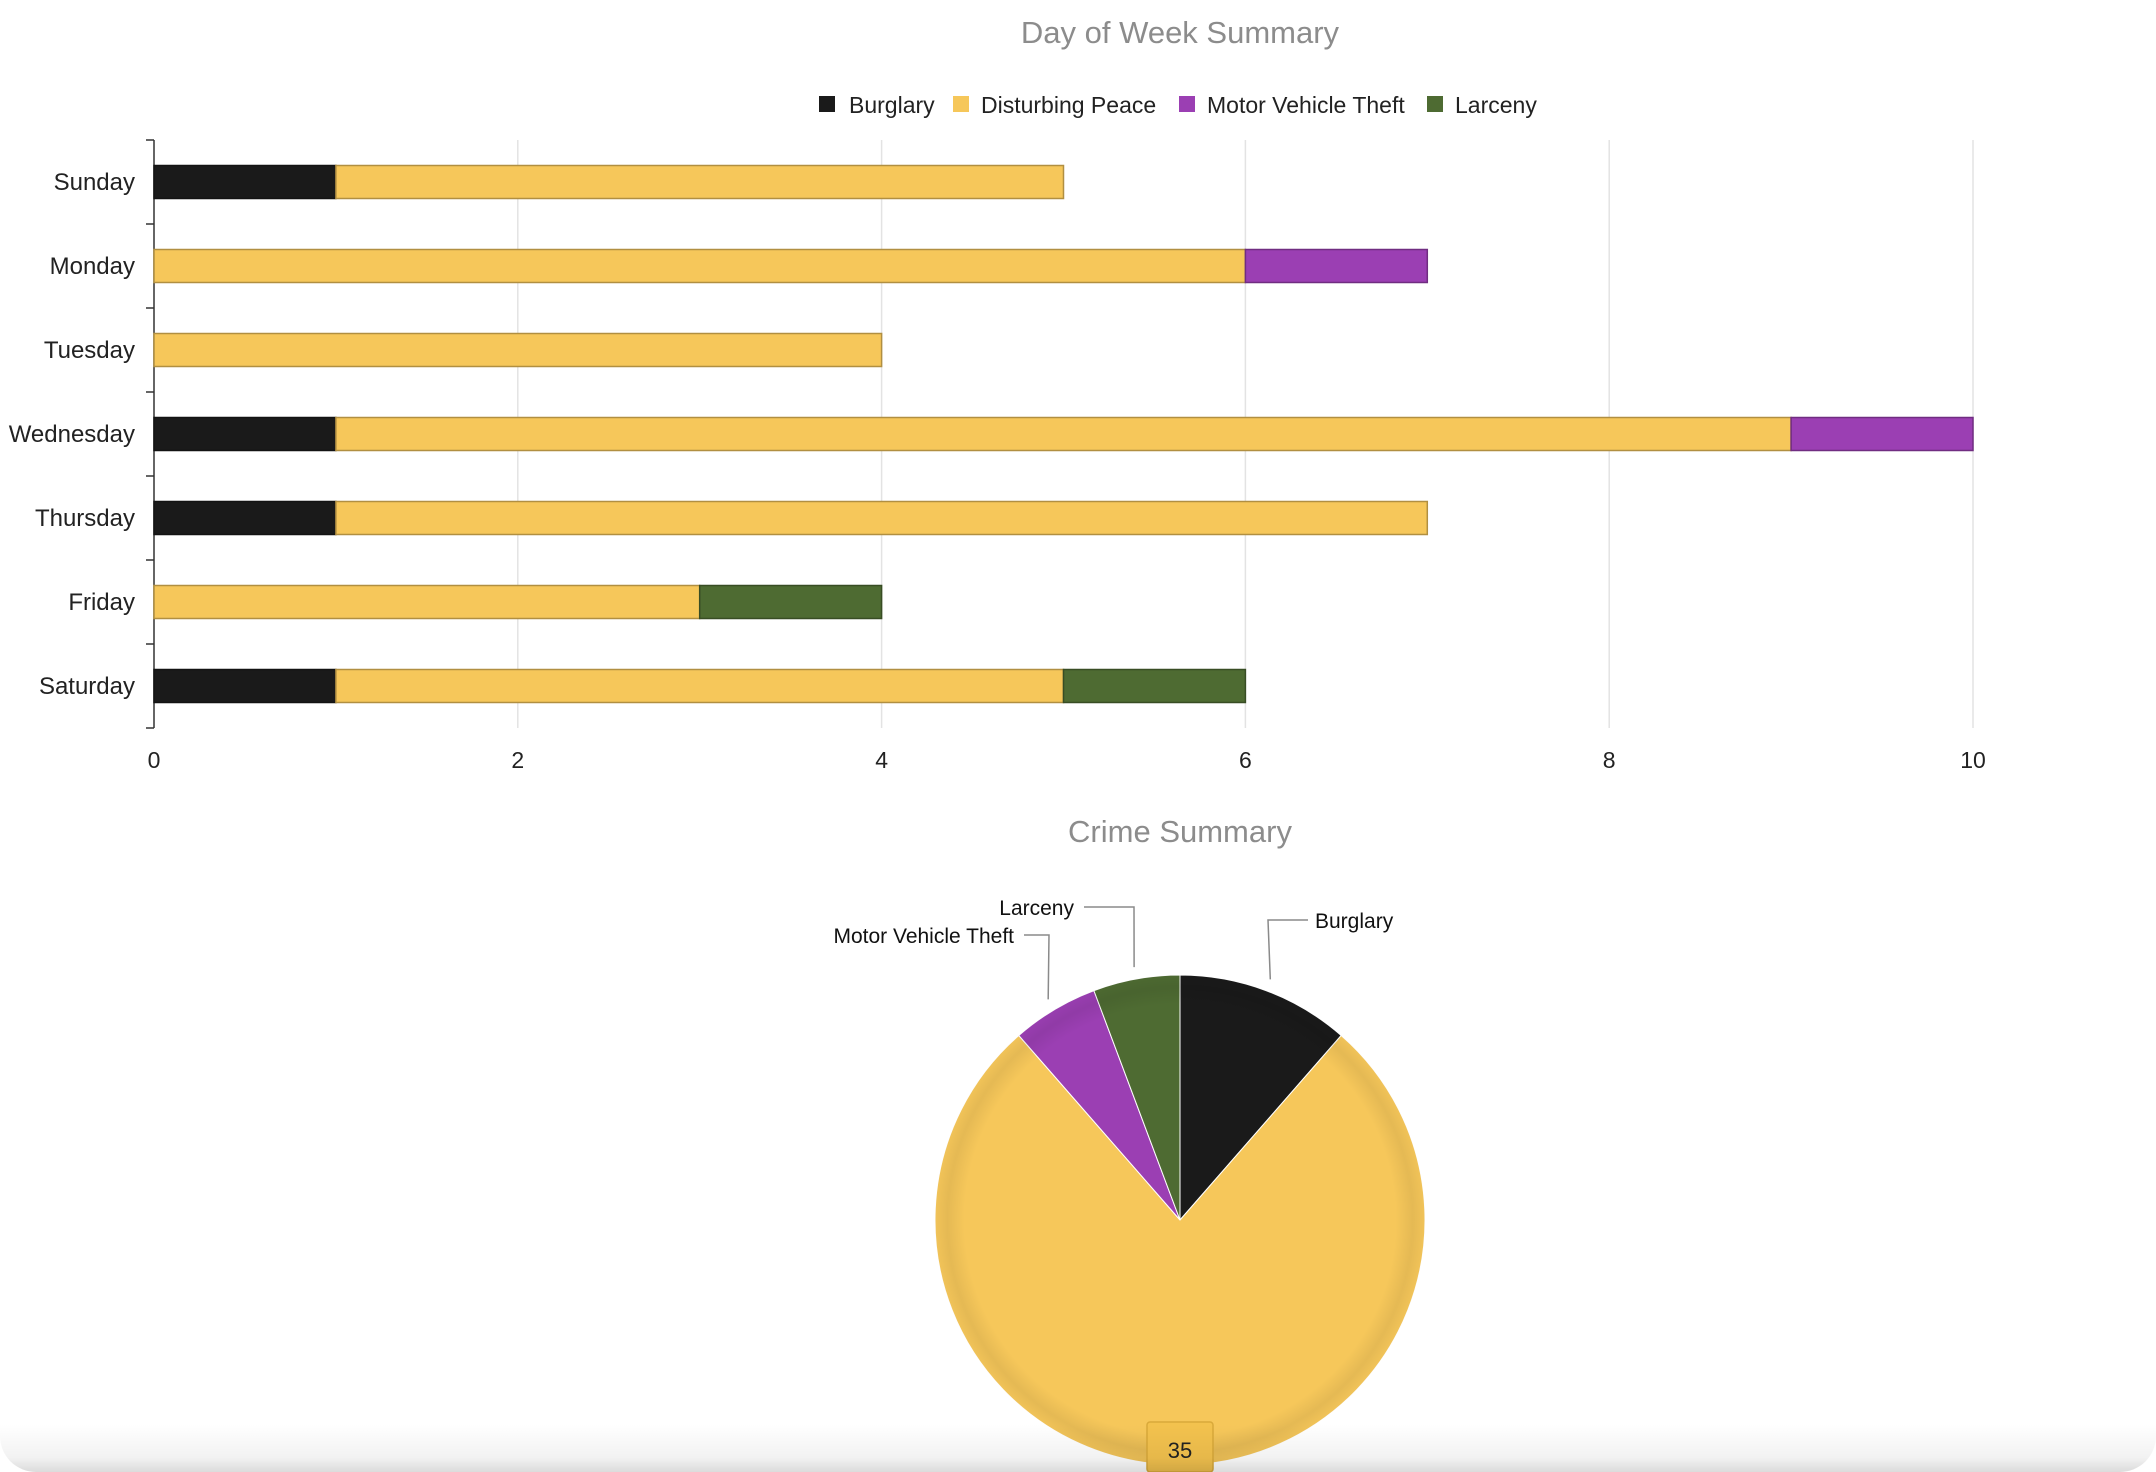 This screenshot has height=1472, width=2156. I want to click on pie-connector-motor-vehicle-theft, so click(1037, 967).